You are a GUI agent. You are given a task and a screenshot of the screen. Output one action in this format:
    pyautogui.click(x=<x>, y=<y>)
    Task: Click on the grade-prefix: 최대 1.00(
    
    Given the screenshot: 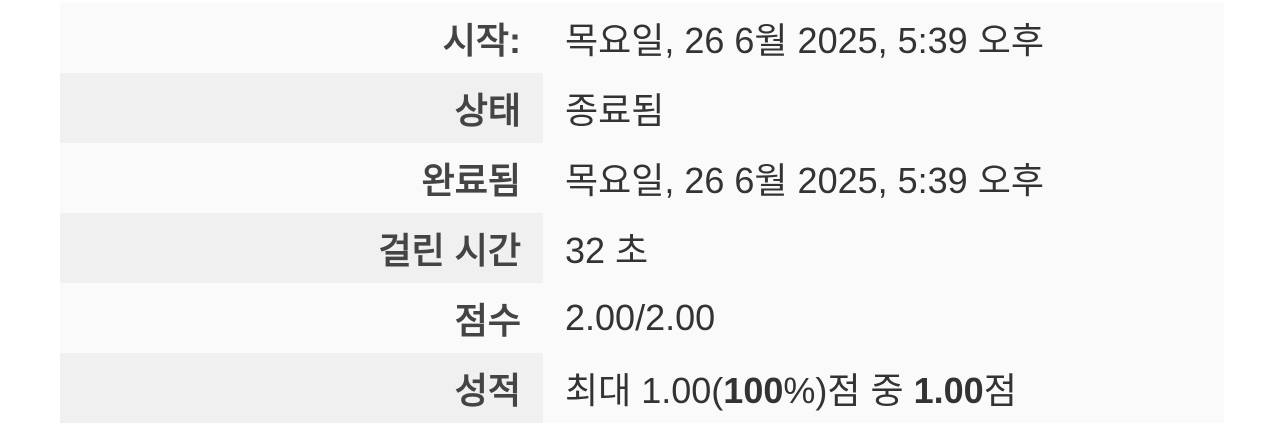 What is the action you would take?
    pyautogui.click(x=644, y=390)
    